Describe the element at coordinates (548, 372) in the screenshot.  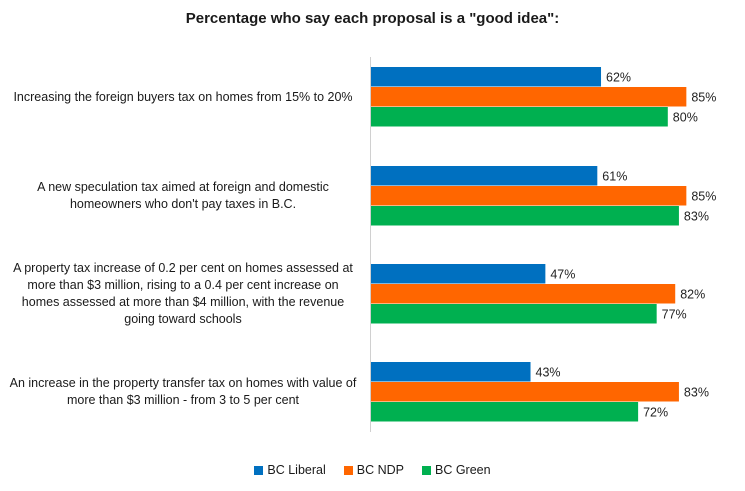
I see `data-label: 43%` at that location.